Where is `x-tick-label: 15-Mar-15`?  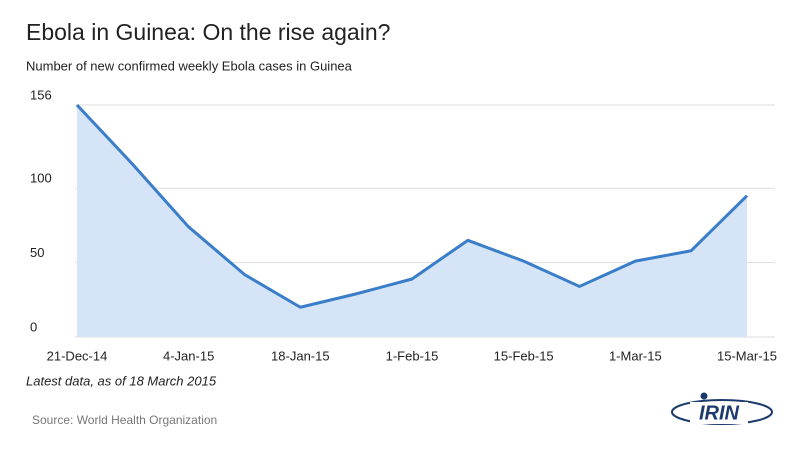 x-tick-label: 15-Mar-15 is located at coordinates (747, 355).